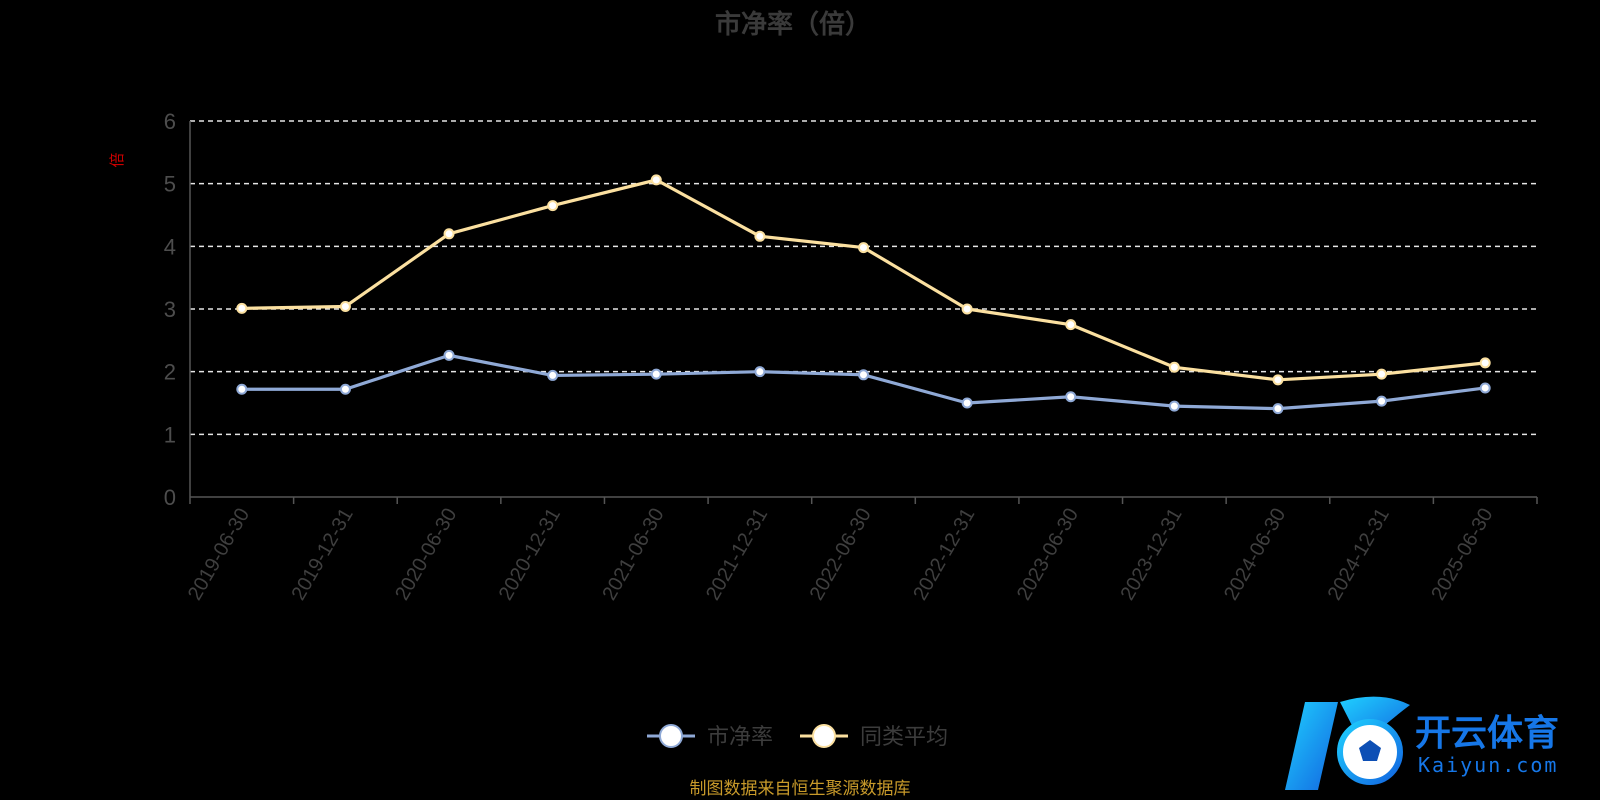 The height and width of the screenshot is (800, 1600). I want to click on series-line, so click(863, 382).